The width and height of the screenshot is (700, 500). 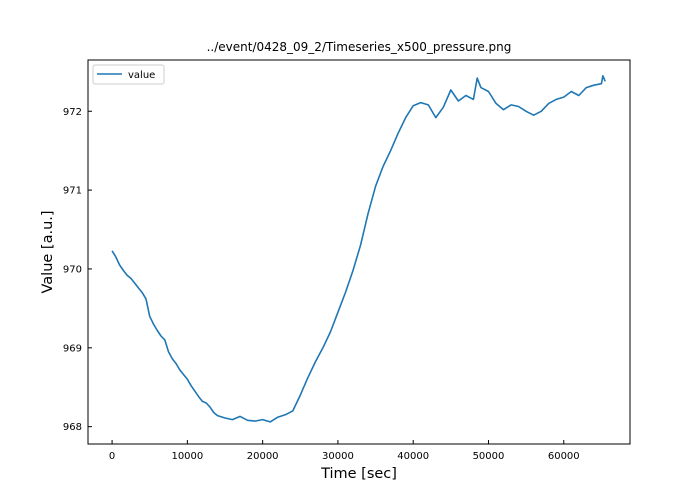 I want to click on y-tick-label: 972, so click(x=72, y=112).